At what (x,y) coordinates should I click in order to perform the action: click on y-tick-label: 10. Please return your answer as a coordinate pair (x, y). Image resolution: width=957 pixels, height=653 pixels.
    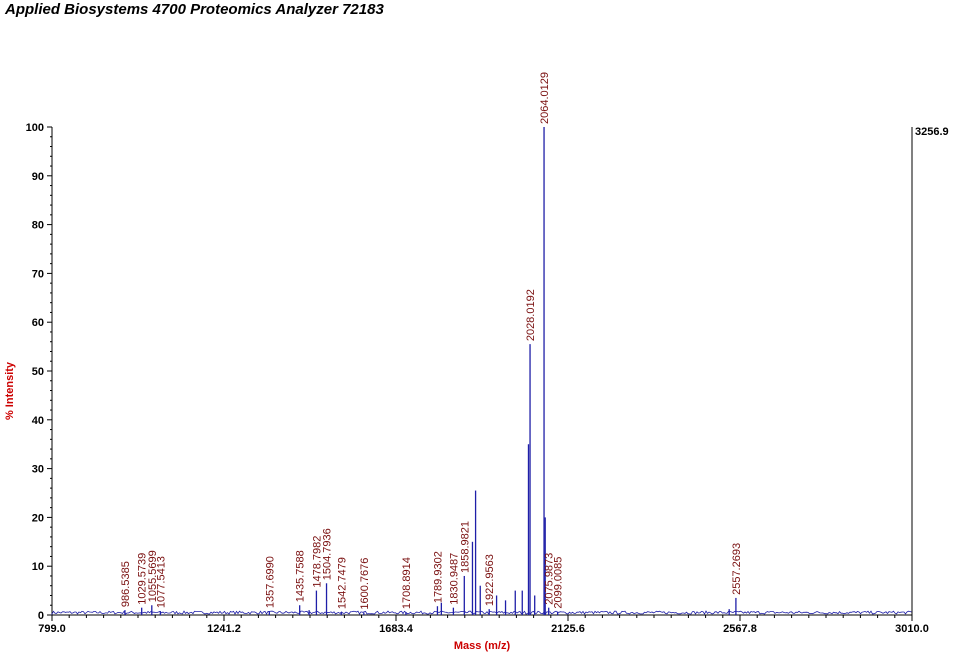
    Looking at the image, I should click on (38, 567).